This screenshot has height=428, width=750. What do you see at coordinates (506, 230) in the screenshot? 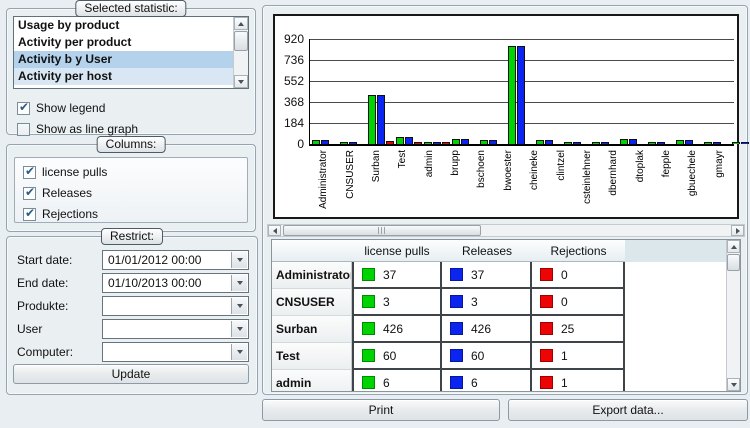
I see `chart-horizontal-scrollbar` at bounding box center [506, 230].